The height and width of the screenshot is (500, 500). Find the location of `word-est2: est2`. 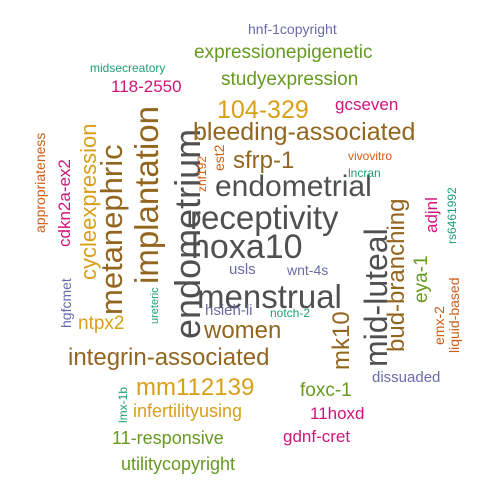

word-est2: est2 is located at coordinates (219, 157).